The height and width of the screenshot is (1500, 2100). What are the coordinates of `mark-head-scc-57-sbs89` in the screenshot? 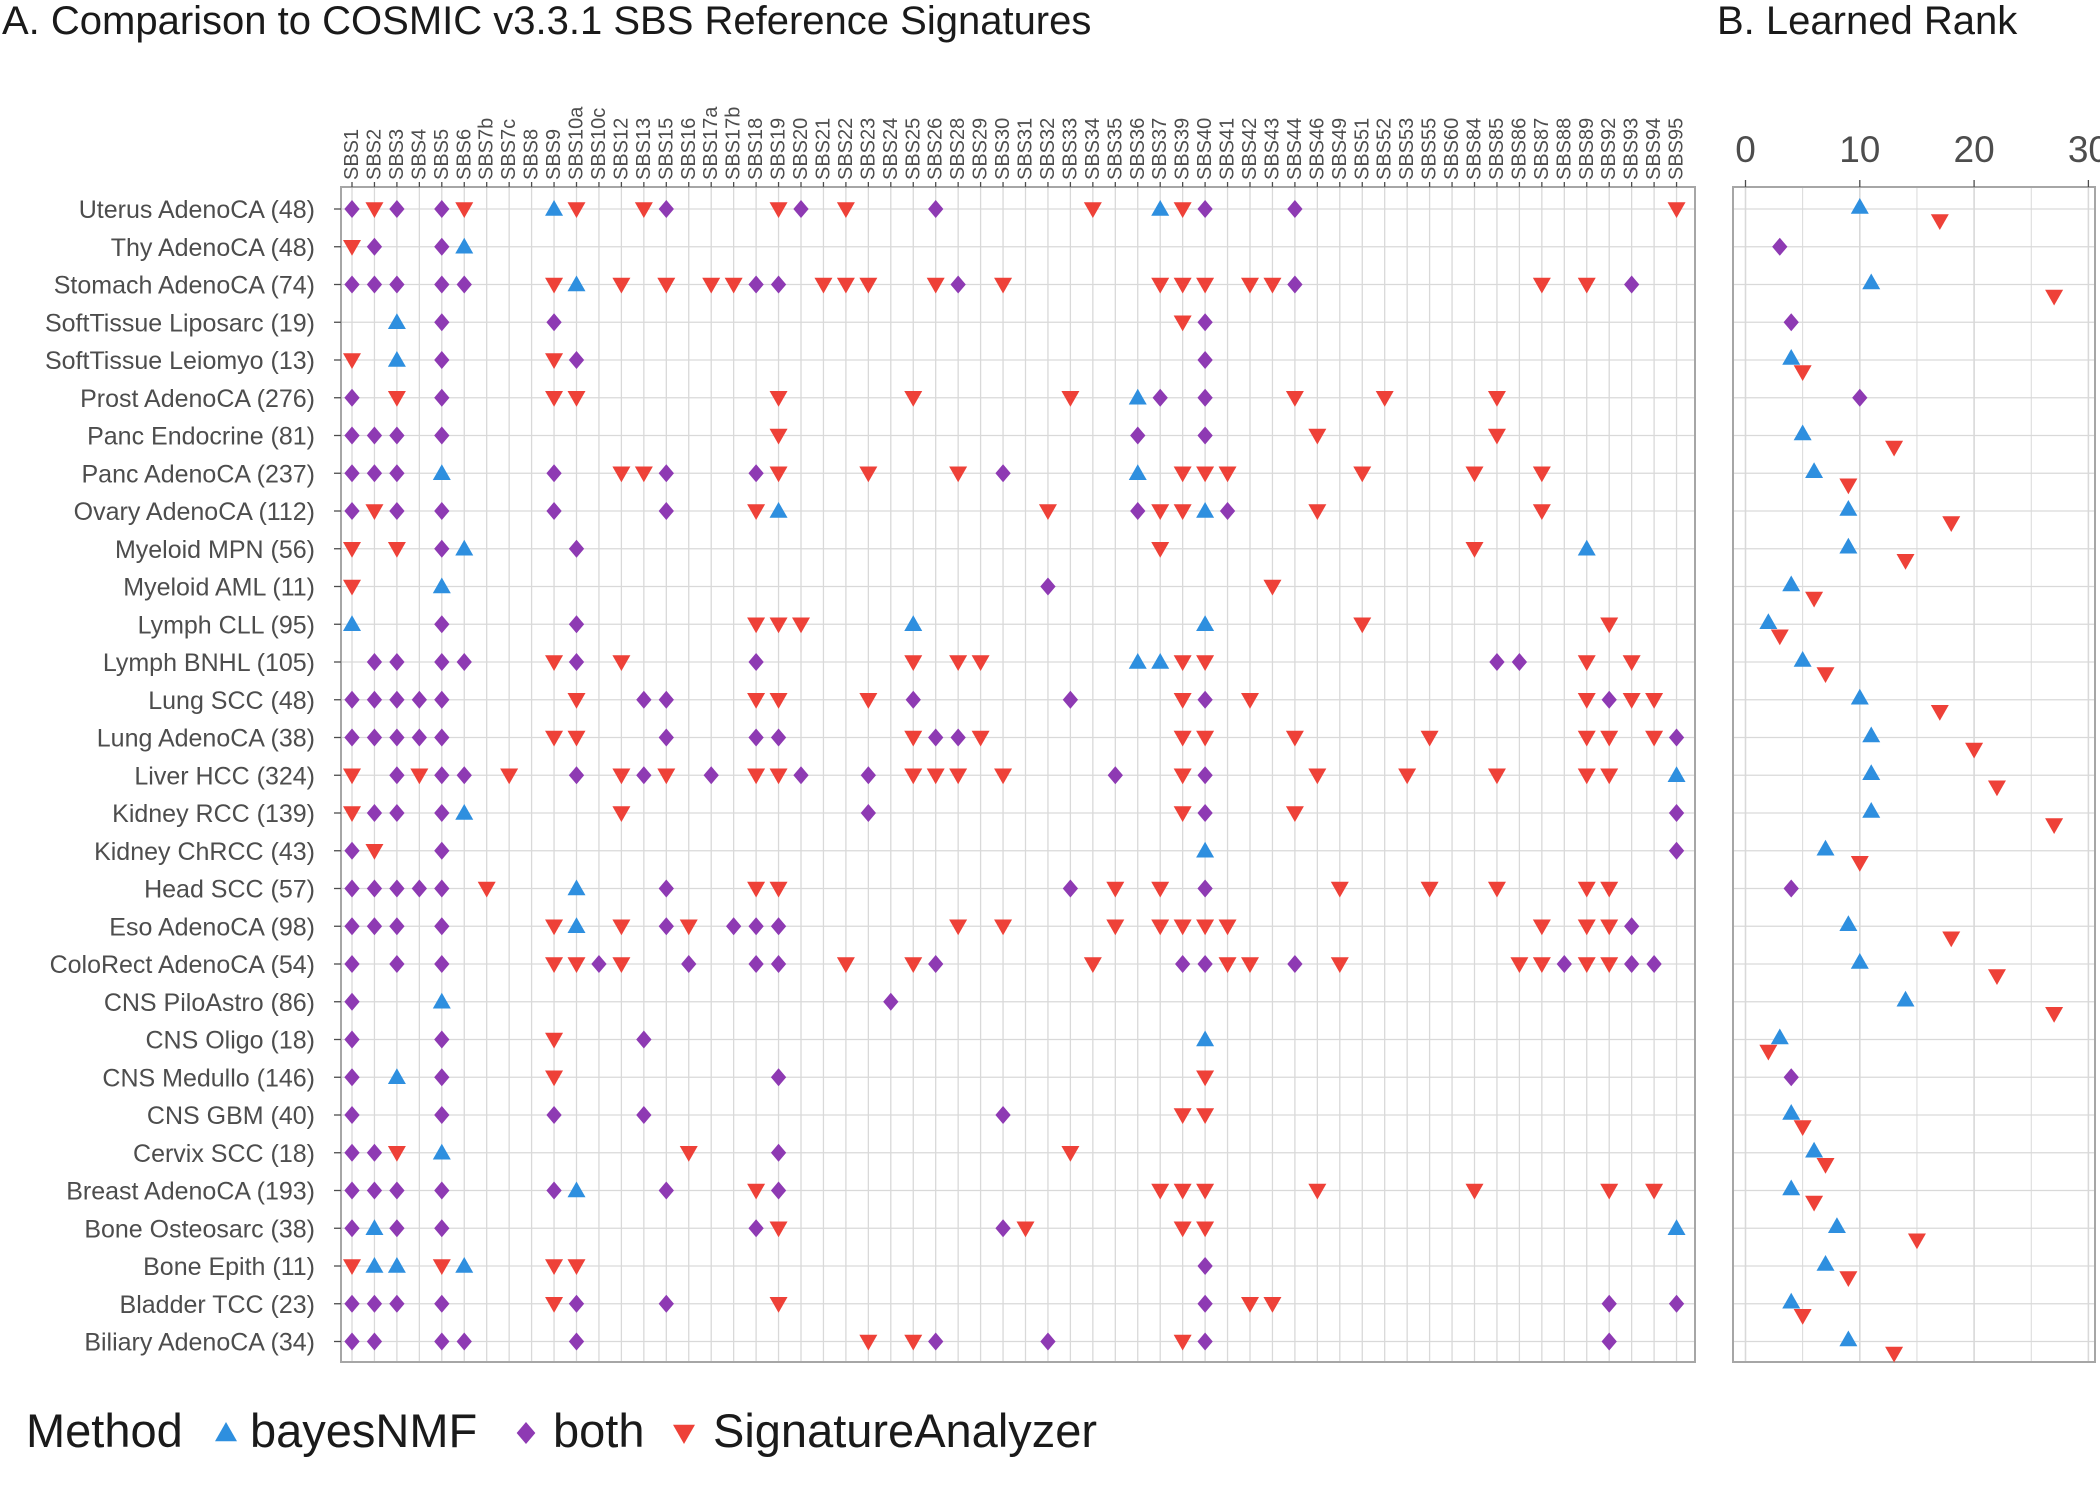 It's located at (1586, 889).